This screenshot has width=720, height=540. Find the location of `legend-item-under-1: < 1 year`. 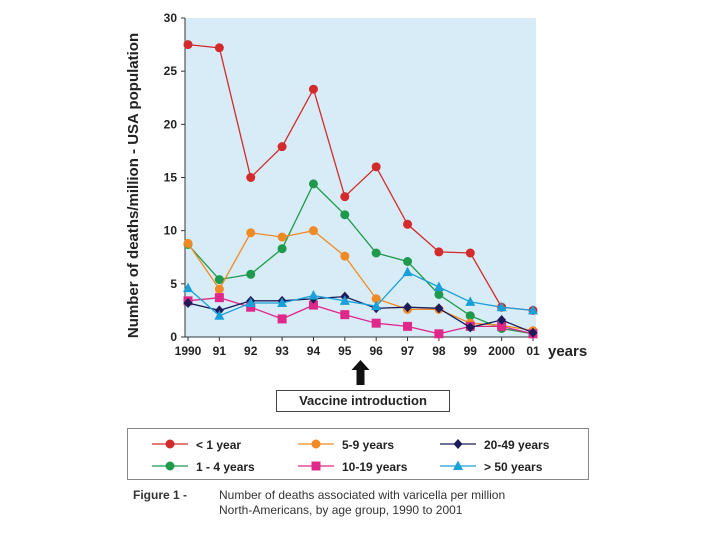

legend-item-under-1: < 1 year is located at coordinates (196, 445).